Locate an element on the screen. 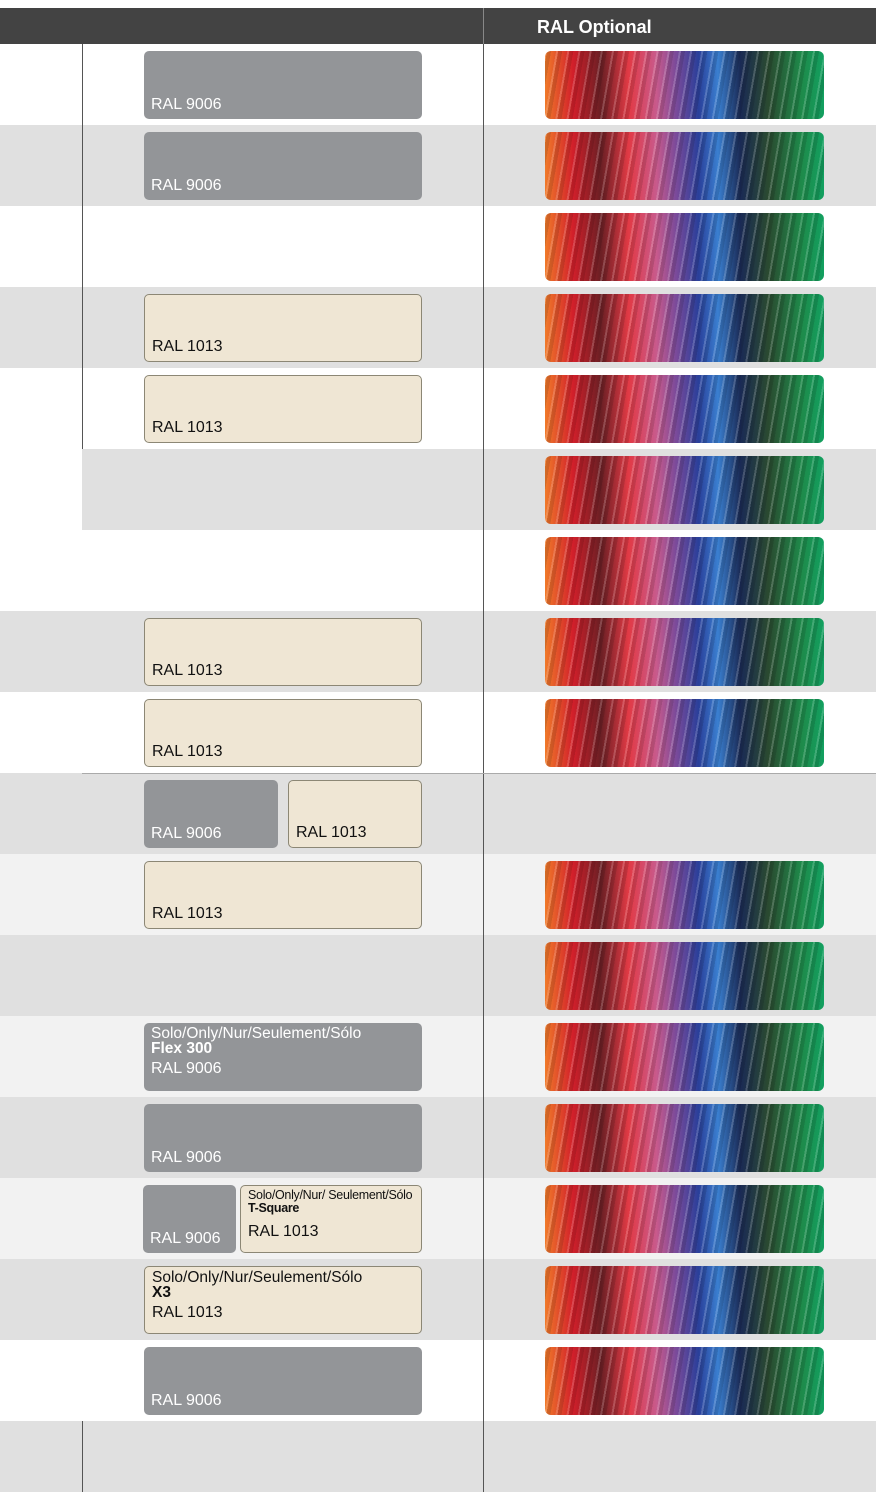 The image size is (876, 1497). model-name: T-Square is located at coordinates (274, 1208).